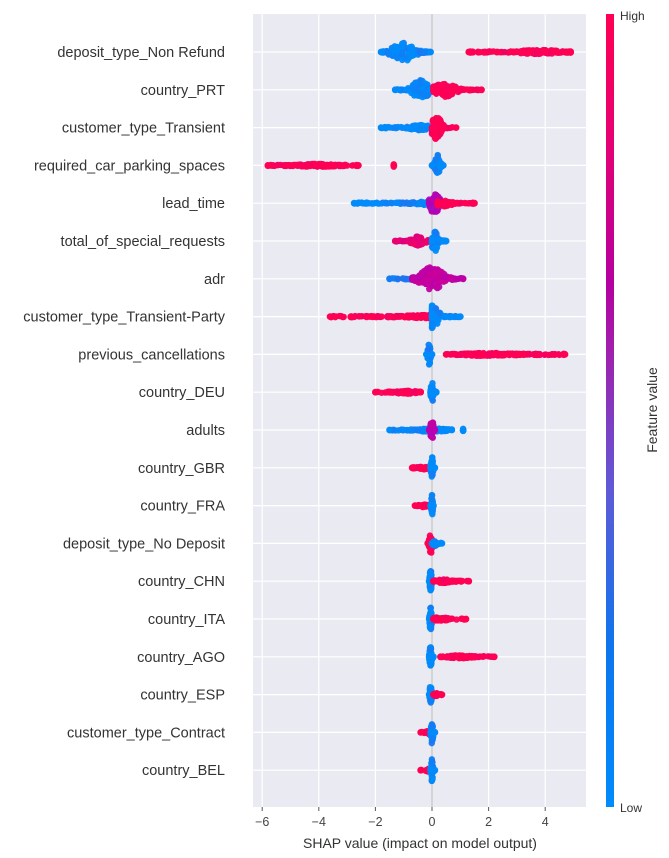 The height and width of the screenshot is (858, 669). Describe the element at coordinates (181, 658) in the screenshot. I see `feature-label: country_AGO` at that location.